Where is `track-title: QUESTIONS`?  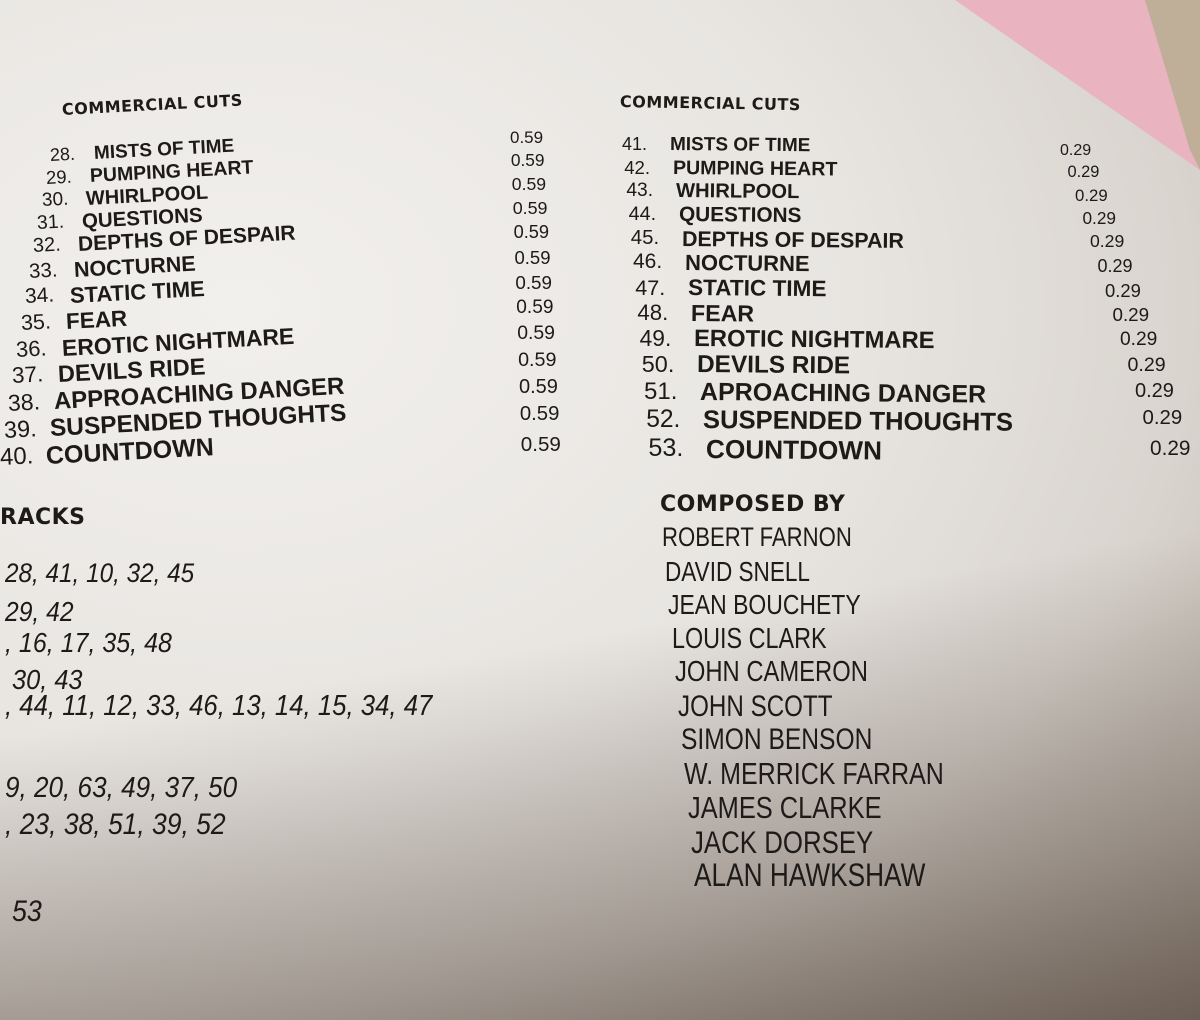 track-title: QUESTIONS is located at coordinates (740, 215).